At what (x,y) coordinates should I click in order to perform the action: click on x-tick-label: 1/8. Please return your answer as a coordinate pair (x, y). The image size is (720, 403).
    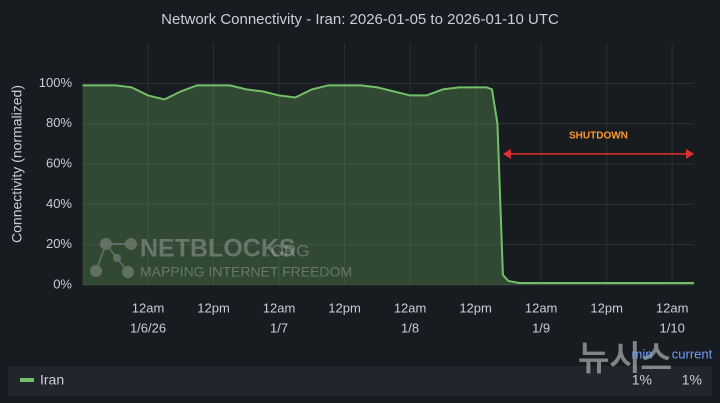
    Looking at the image, I should click on (410, 327).